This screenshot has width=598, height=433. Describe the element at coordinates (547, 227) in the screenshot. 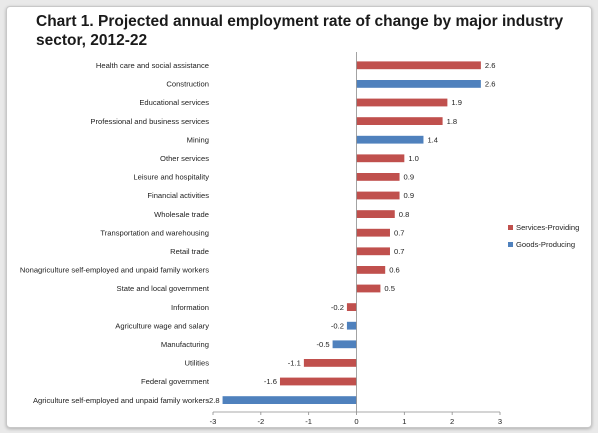

I see `legend-label-services-providing: Services-Providing` at that location.